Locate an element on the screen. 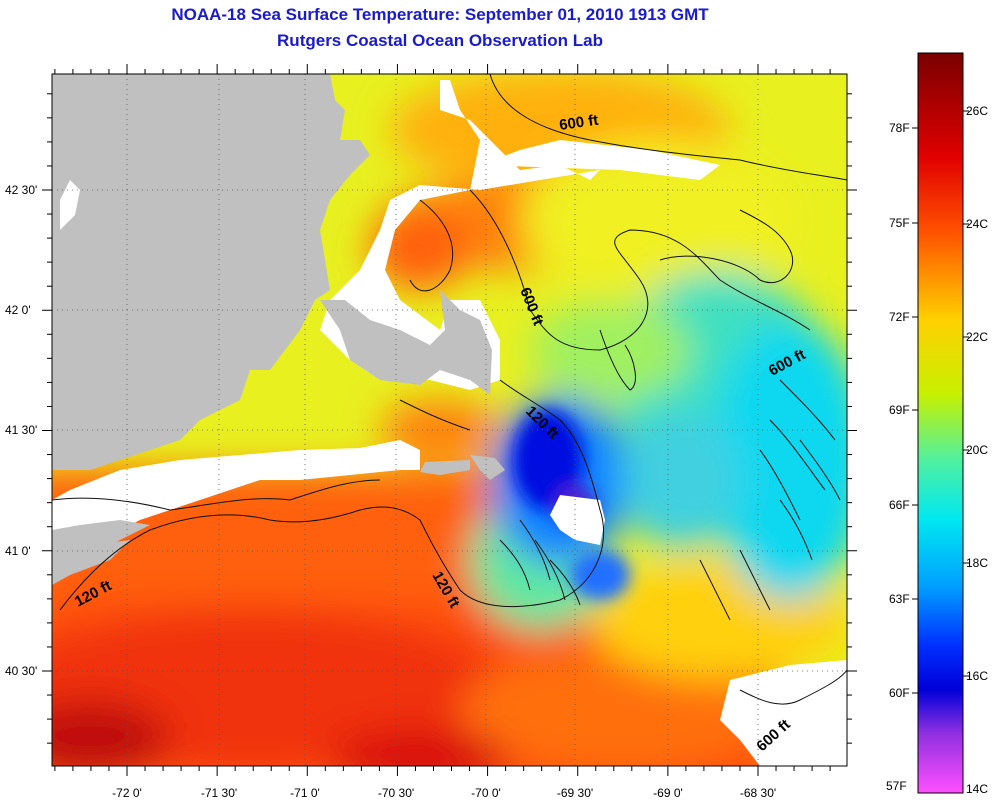  latitude-label: 42 30' is located at coordinates (21, 190).